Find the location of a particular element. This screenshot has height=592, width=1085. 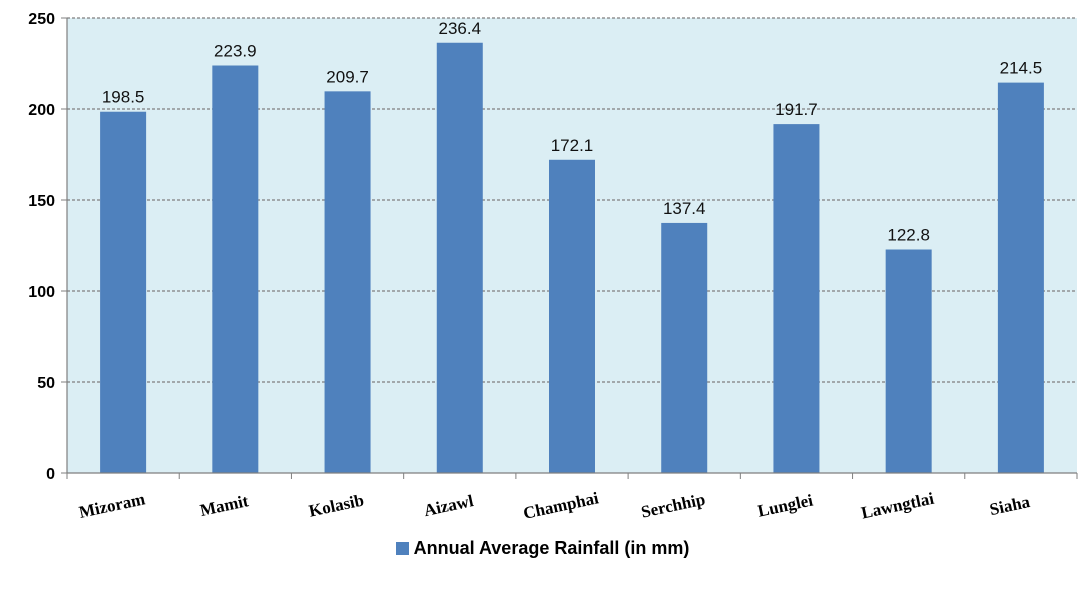

legend: Annual Average Rainfall (in mm) is located at coordinates (542, 548).